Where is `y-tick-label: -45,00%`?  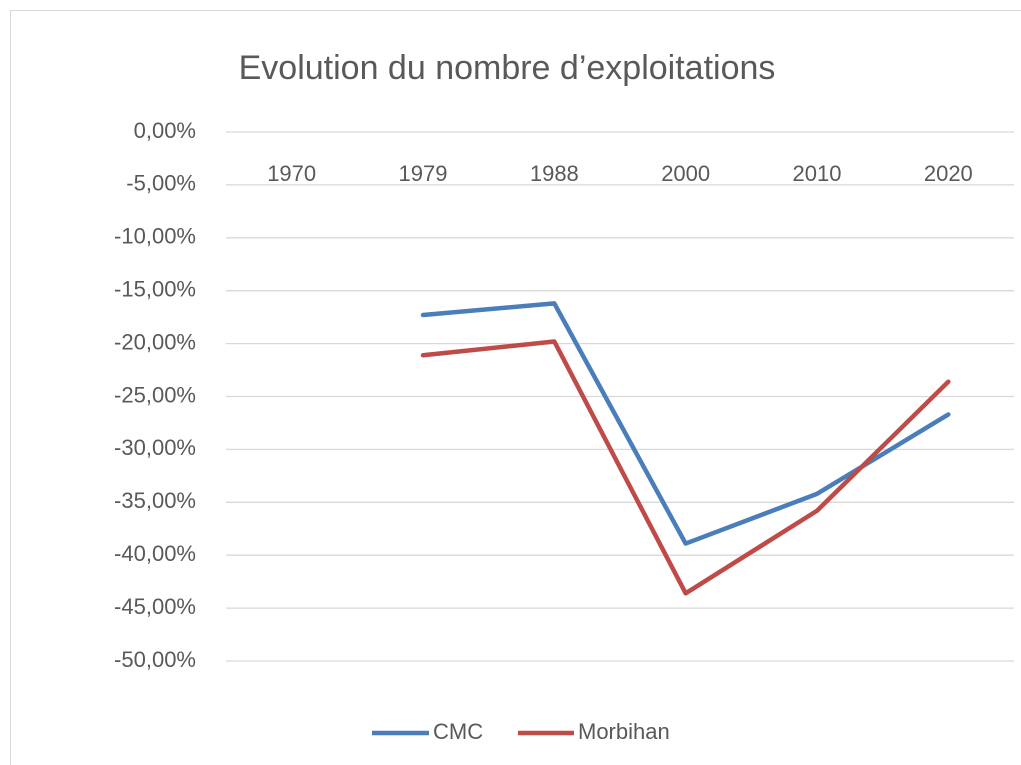 y-tick-label: -45,00% is located at coordinates (155, 606).